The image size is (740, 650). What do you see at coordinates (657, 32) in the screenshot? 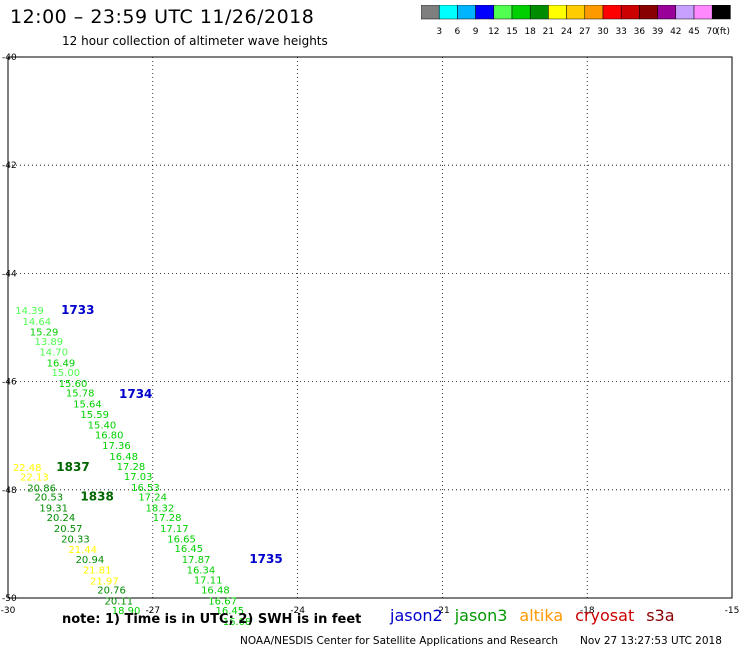
I see `legend-tick-label: 39` at bounding box center [657, 32].